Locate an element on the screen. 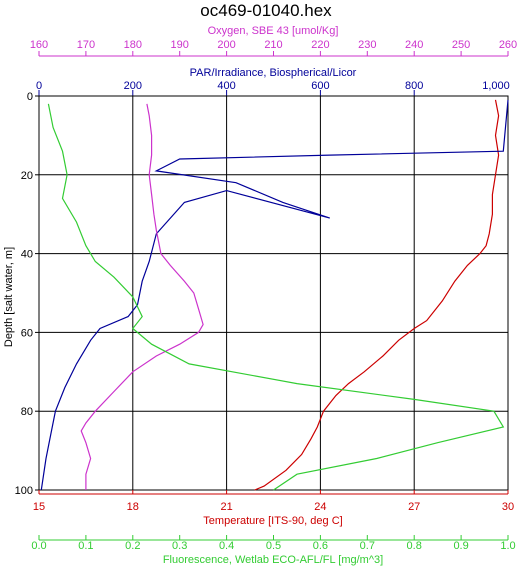 The width and height of the screenshot is (532, 568). temperature-tick-label: 21 is located at coordinates (226, 507).